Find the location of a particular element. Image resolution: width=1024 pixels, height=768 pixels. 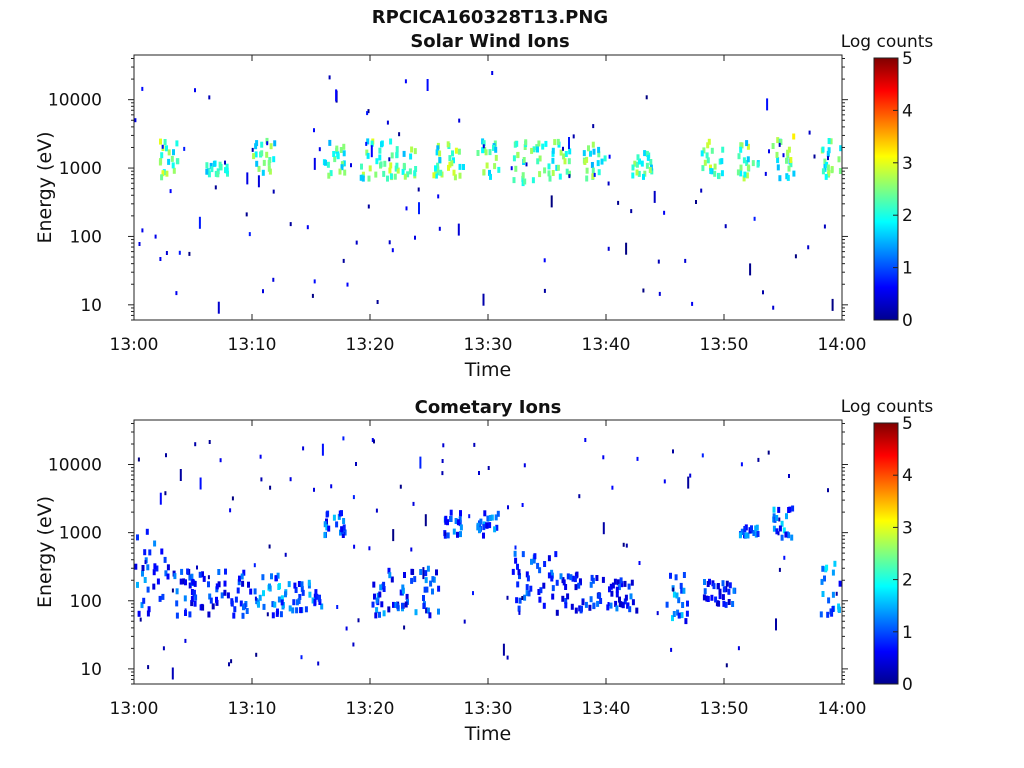

x-tick-label: 13:30 is located at coordinates (488, 345).